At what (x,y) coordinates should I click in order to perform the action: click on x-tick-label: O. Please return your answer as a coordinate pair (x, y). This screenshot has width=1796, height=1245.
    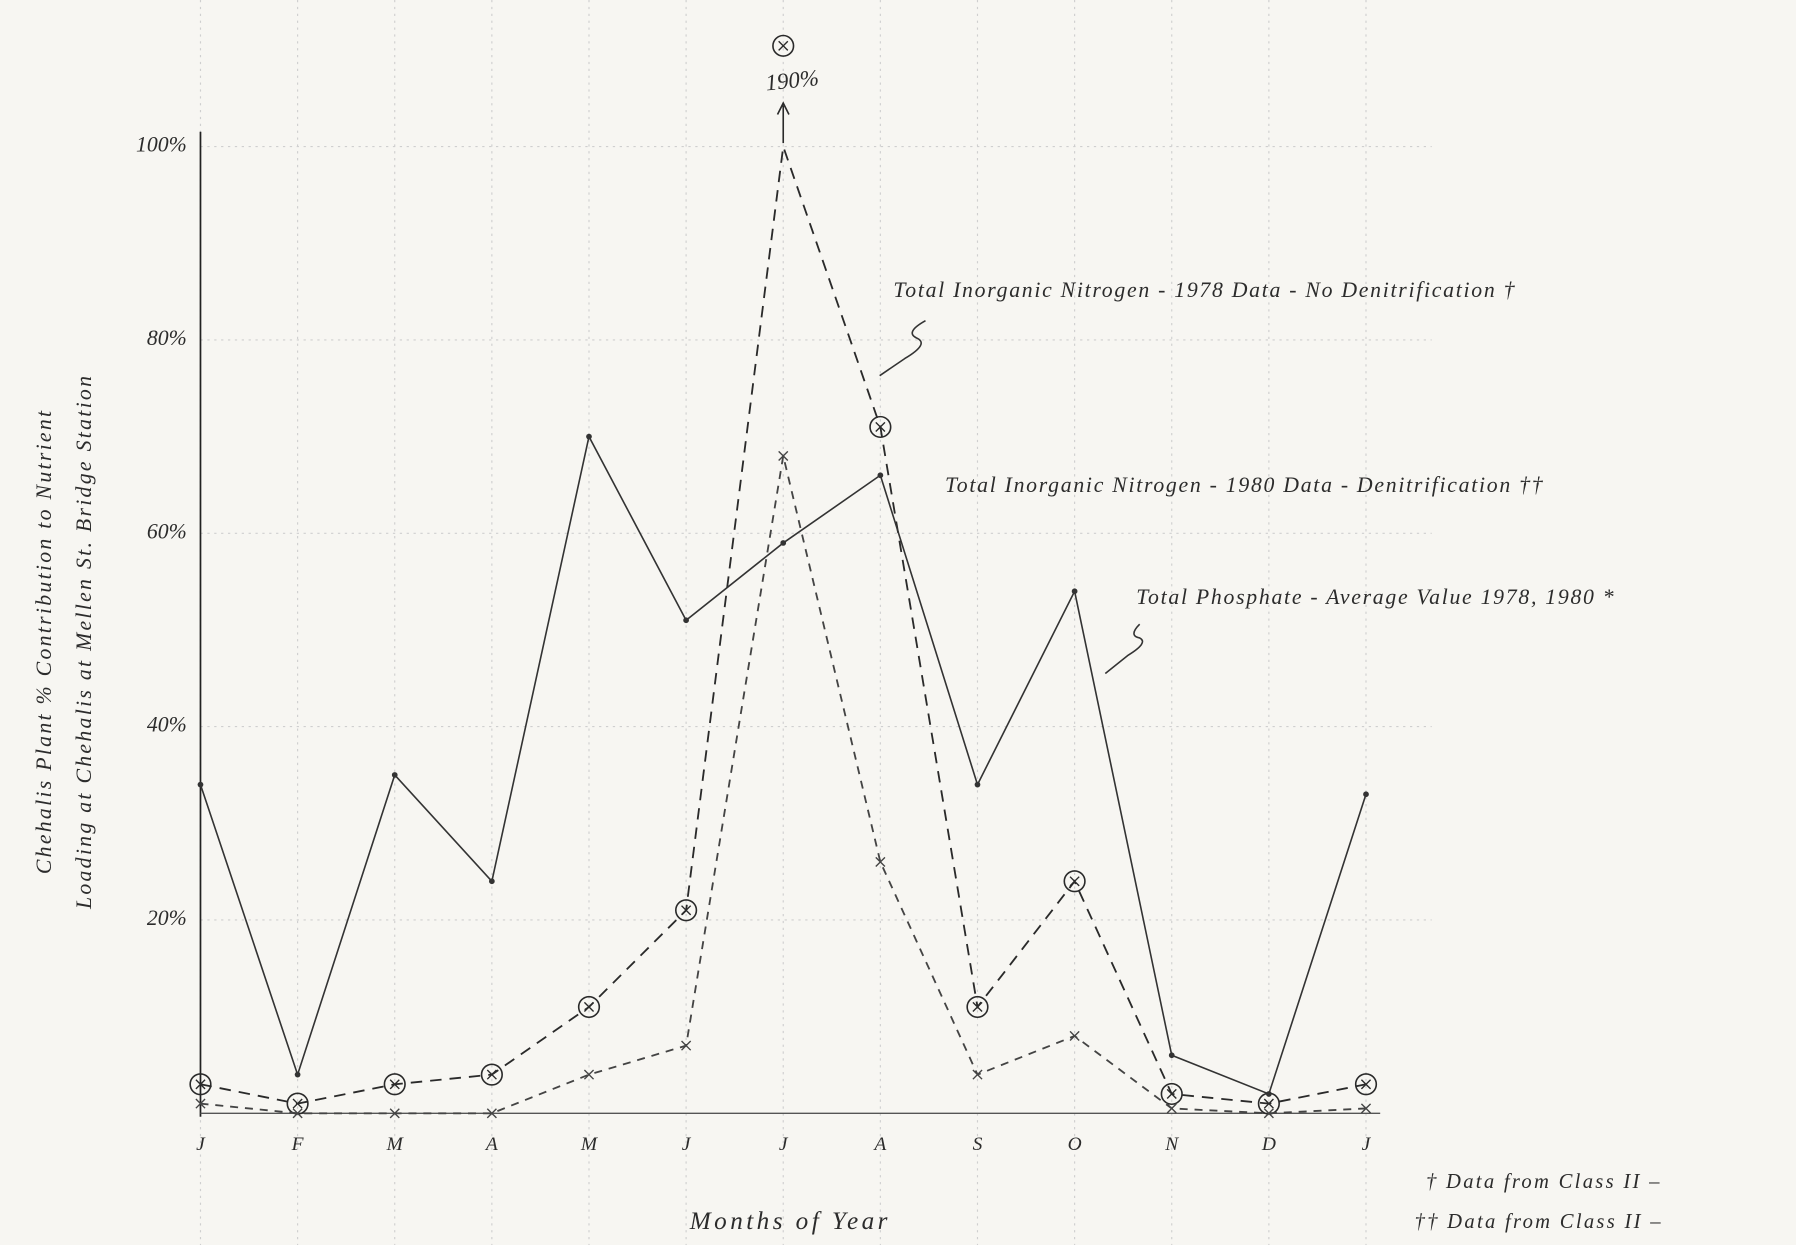
    Looking at the image, I should click on (1075, 1144).